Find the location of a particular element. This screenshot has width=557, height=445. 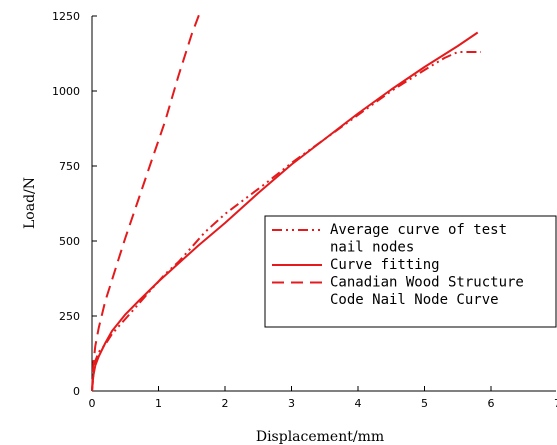

legend-label: Canadian Wood Structure is located at coordinates (427, 283).